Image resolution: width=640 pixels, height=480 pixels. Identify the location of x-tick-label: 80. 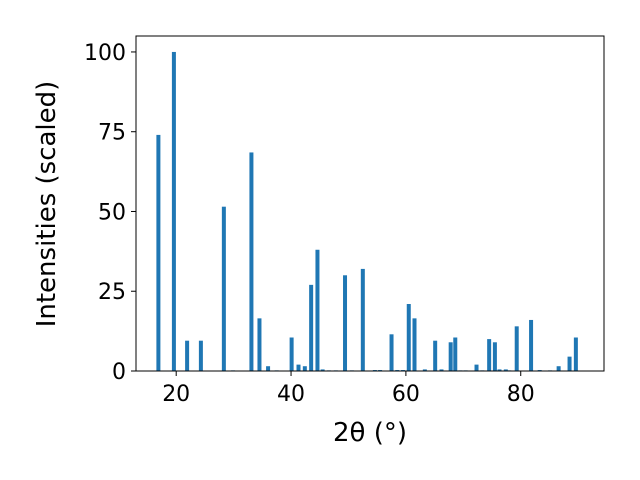
(521, 394).